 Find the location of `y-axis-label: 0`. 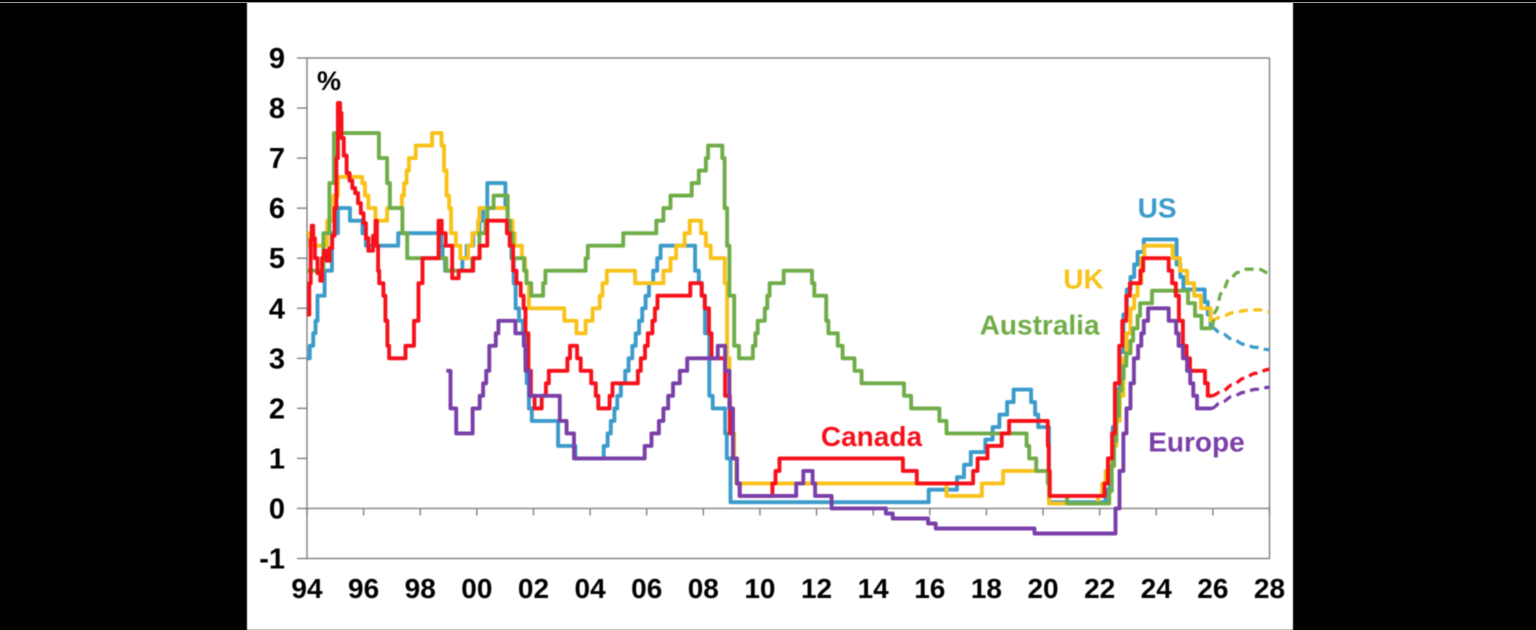

y-axis-label: 0 is located at coordinates (277, 509).